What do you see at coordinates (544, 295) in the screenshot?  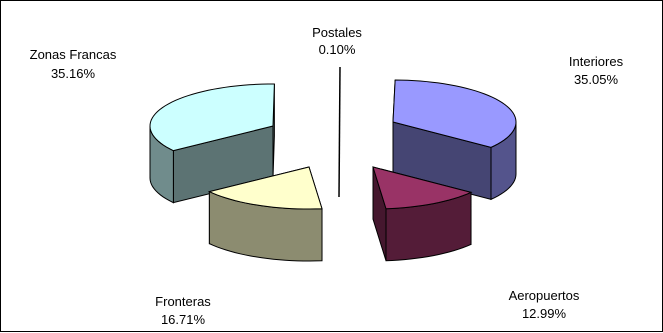 I see `label-aeropuertos-name: Aeropuertos` at bounding box center [544, 295].